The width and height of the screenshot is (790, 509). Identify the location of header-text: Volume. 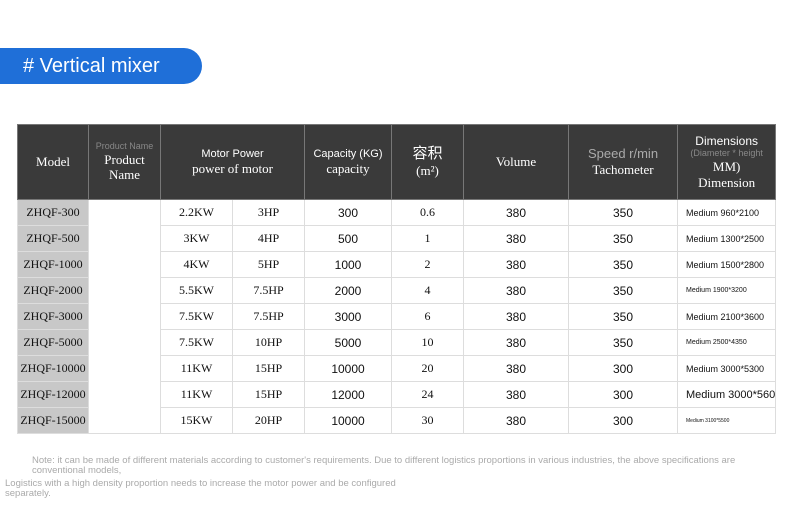
(516, 162).